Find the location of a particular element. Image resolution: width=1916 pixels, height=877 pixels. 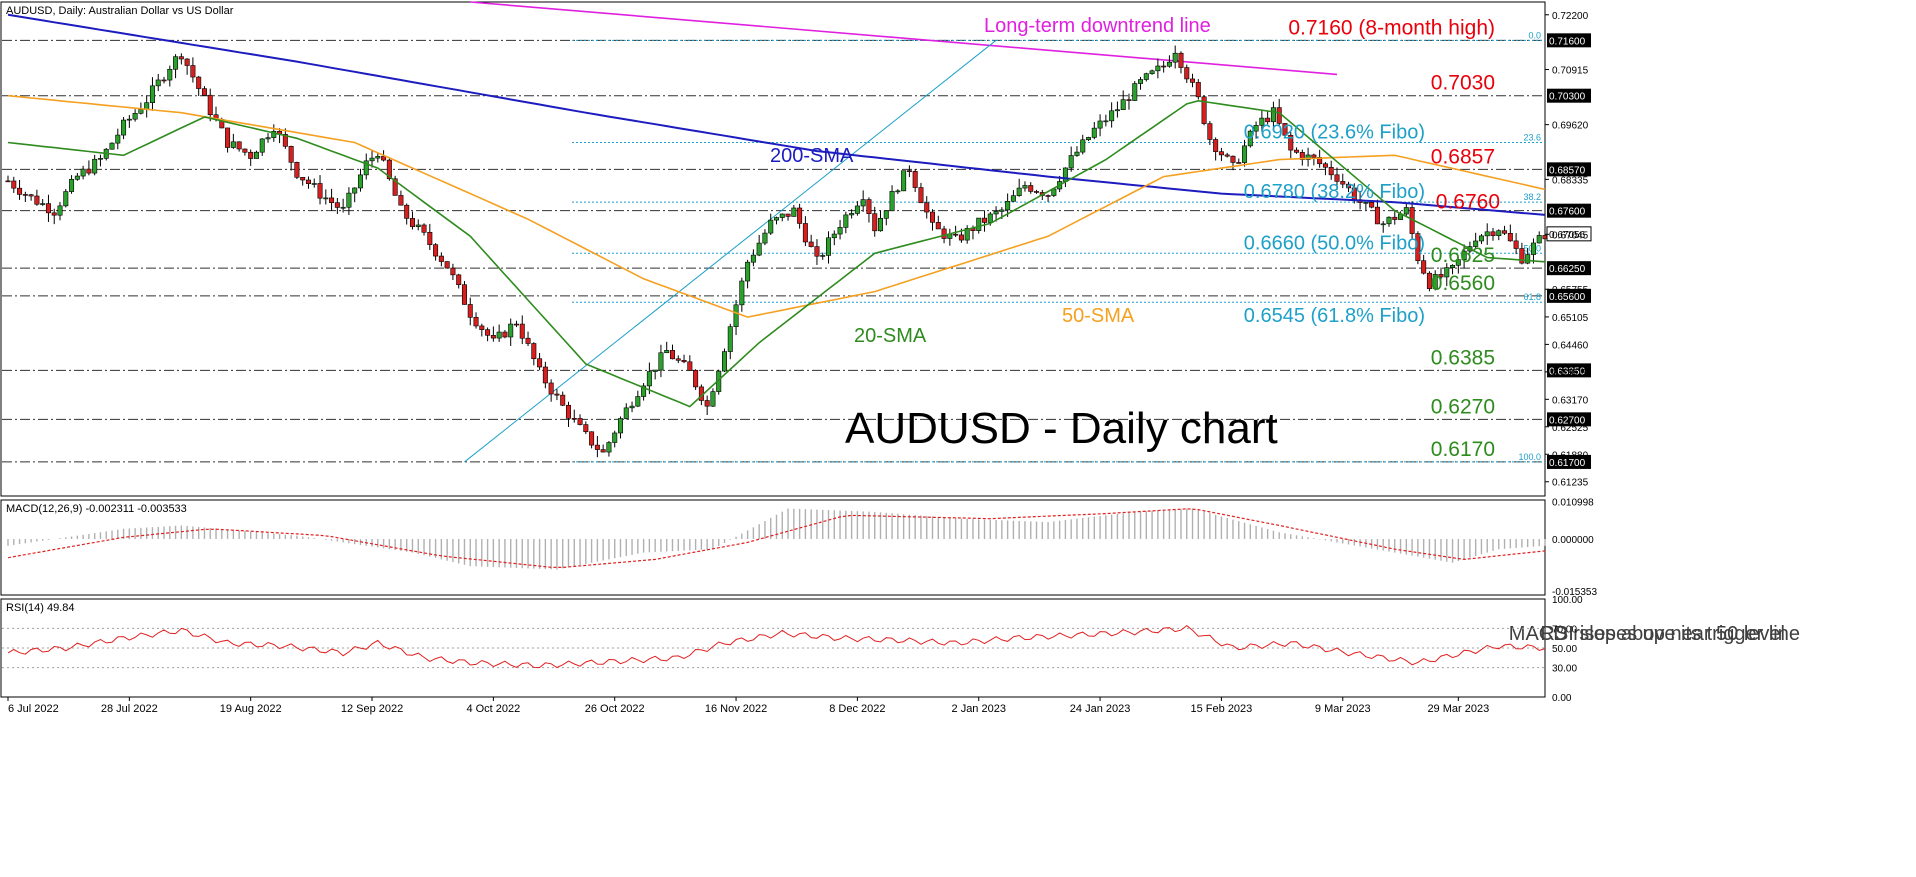

rsi-tick-label-0: 100.00 is located at coordinates (1567, 600).